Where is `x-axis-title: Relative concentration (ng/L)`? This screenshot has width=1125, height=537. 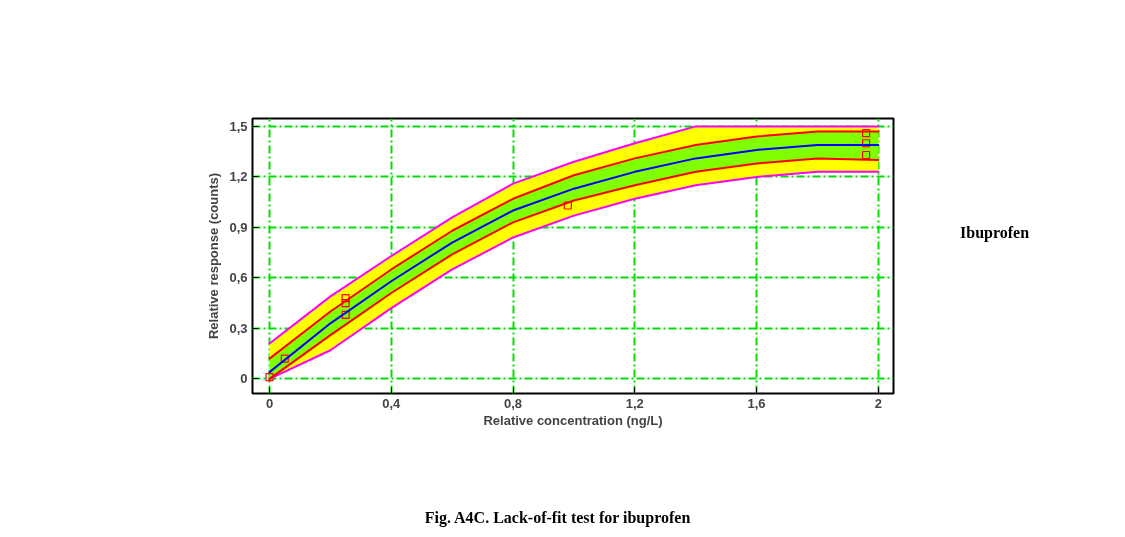 x-axis-title: Relative concentration (ng/L) is located at coordinates (573, 420).